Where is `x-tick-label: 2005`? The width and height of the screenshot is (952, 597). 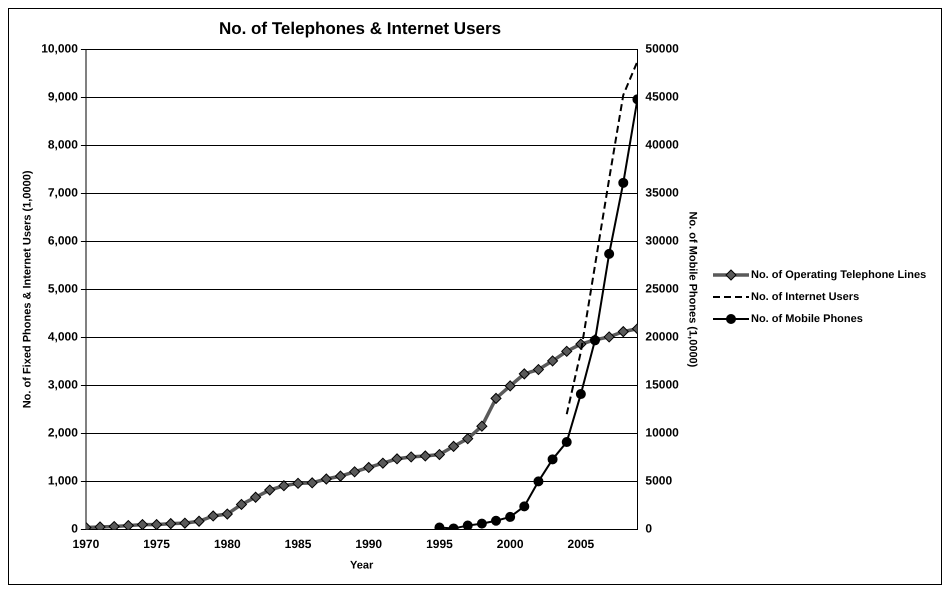
x-tick-label: 2005 is located at coordinates (581, 543).